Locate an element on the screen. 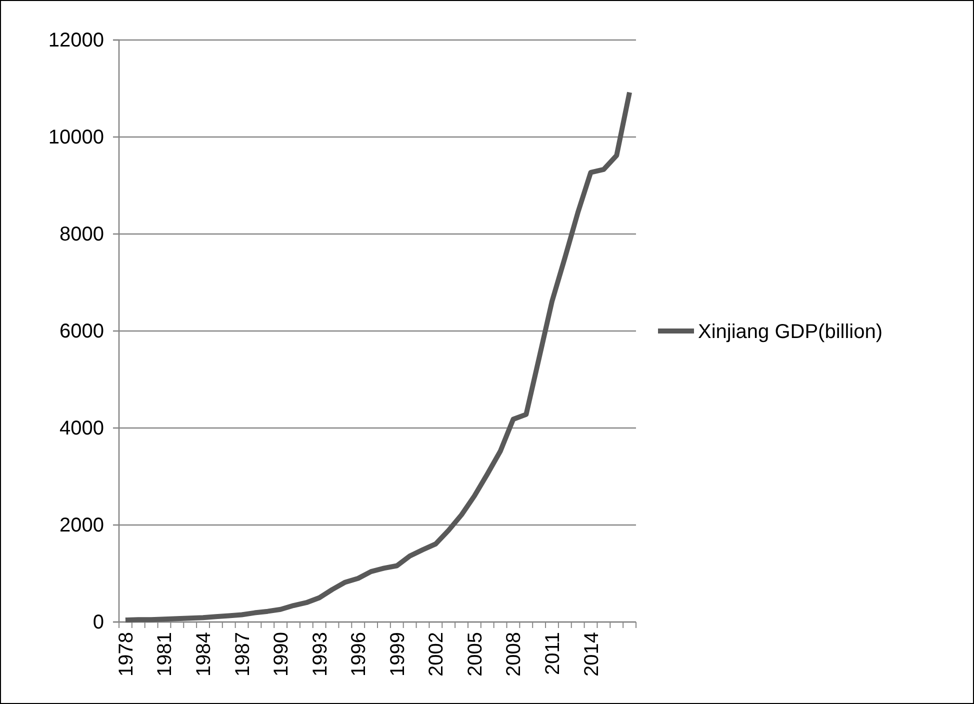 This screenshot has height=704, width=974. y-tick-label: 12000 is located at coordinates (76, 40).